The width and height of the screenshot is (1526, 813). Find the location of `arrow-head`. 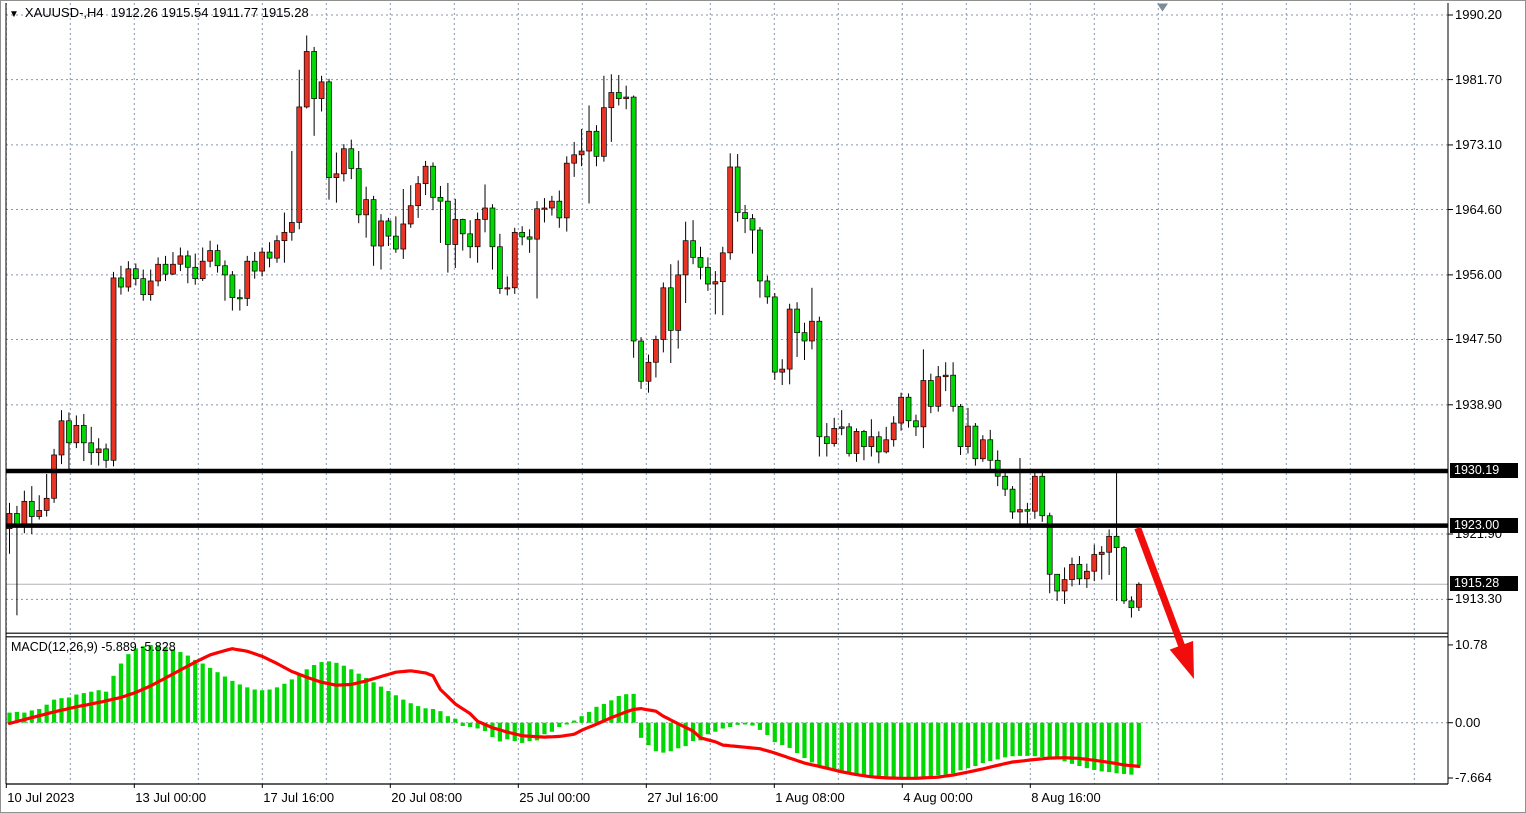

arrow-head is located at coordinates (1181, 659).